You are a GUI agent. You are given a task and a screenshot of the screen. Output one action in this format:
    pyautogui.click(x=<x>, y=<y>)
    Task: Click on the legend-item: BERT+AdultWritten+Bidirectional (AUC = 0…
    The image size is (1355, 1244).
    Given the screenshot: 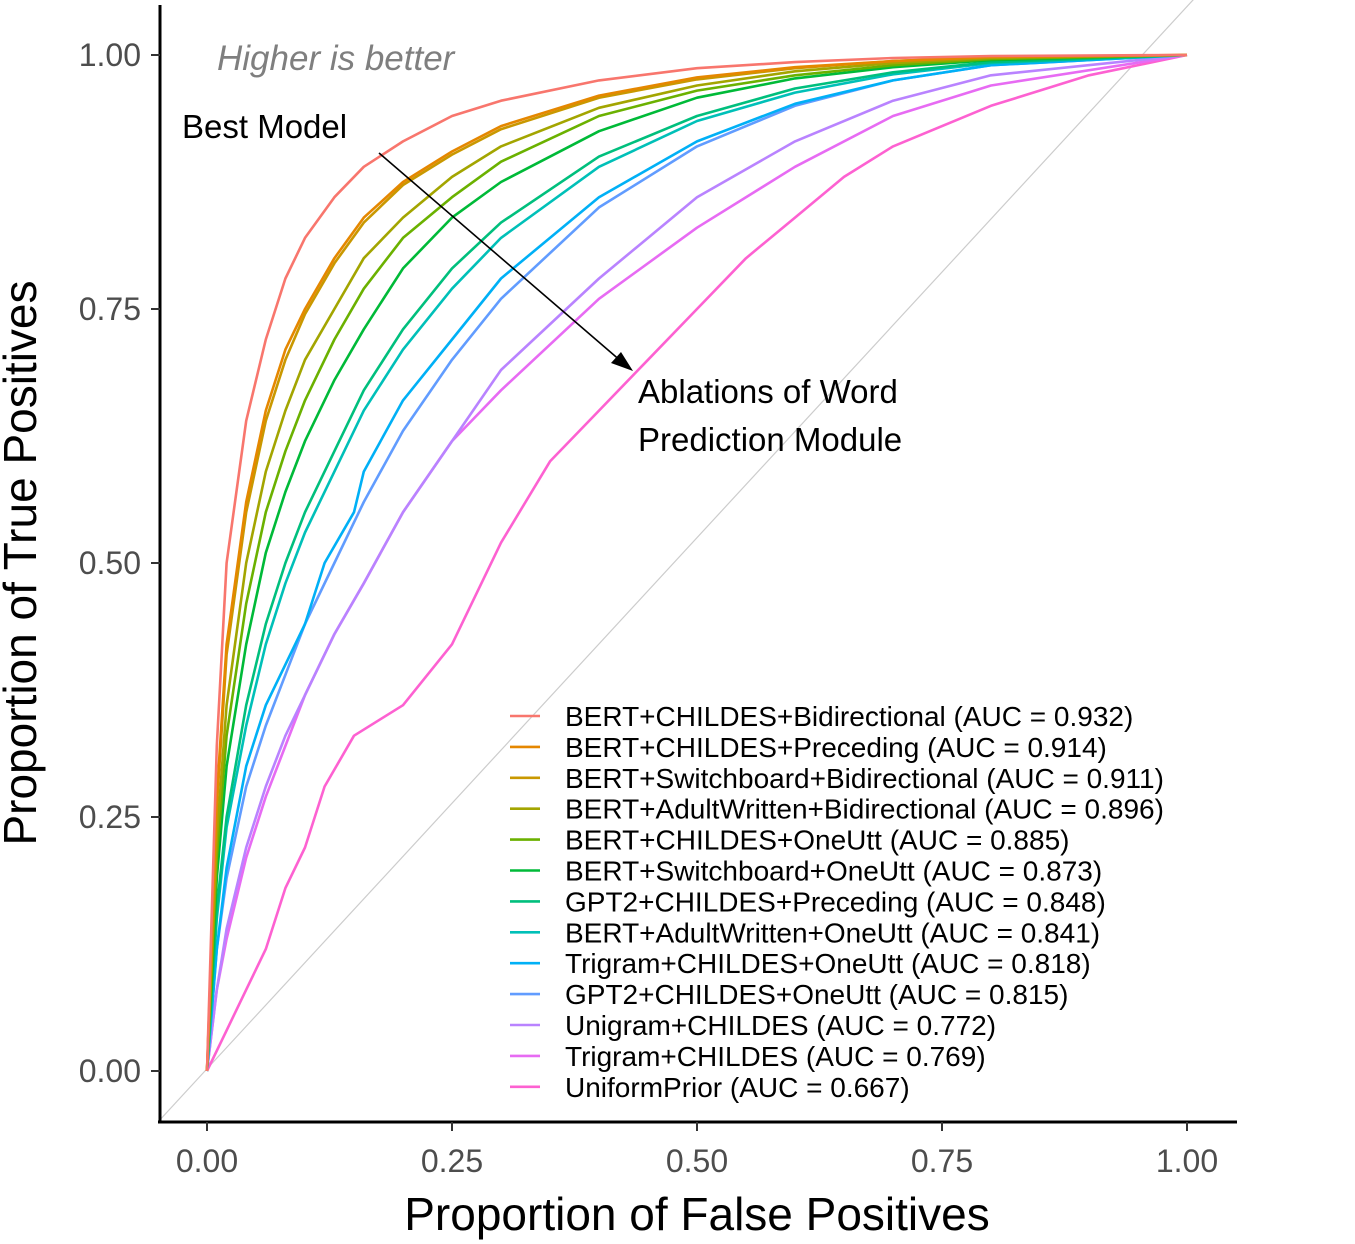 What is the action you would take?
    pyautogui.click(x=837, y=809)
    